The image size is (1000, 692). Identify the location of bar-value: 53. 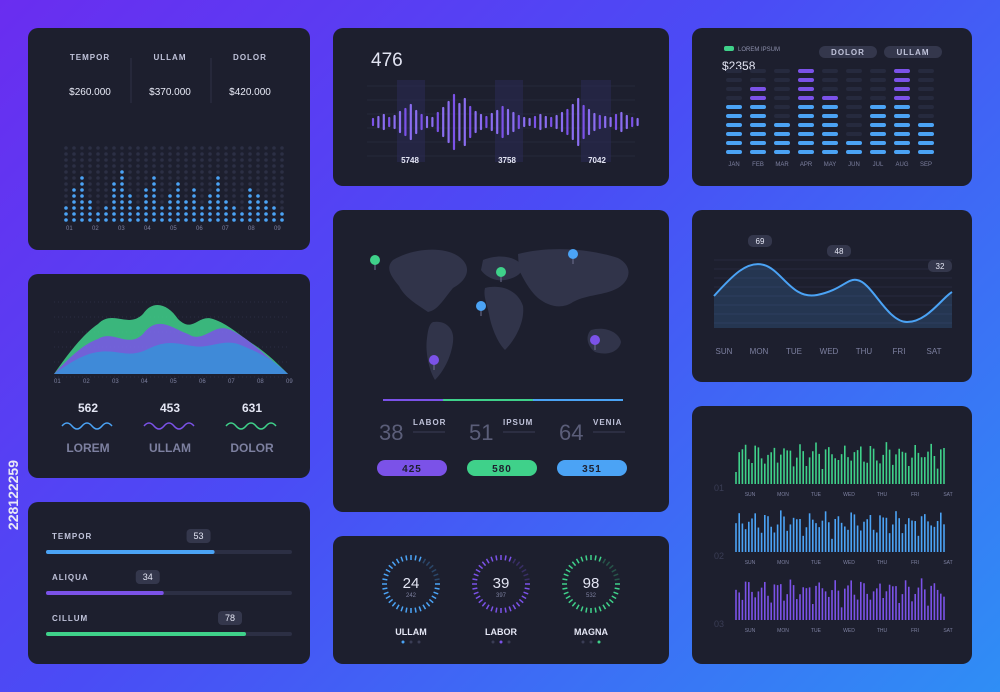
(199, 536).